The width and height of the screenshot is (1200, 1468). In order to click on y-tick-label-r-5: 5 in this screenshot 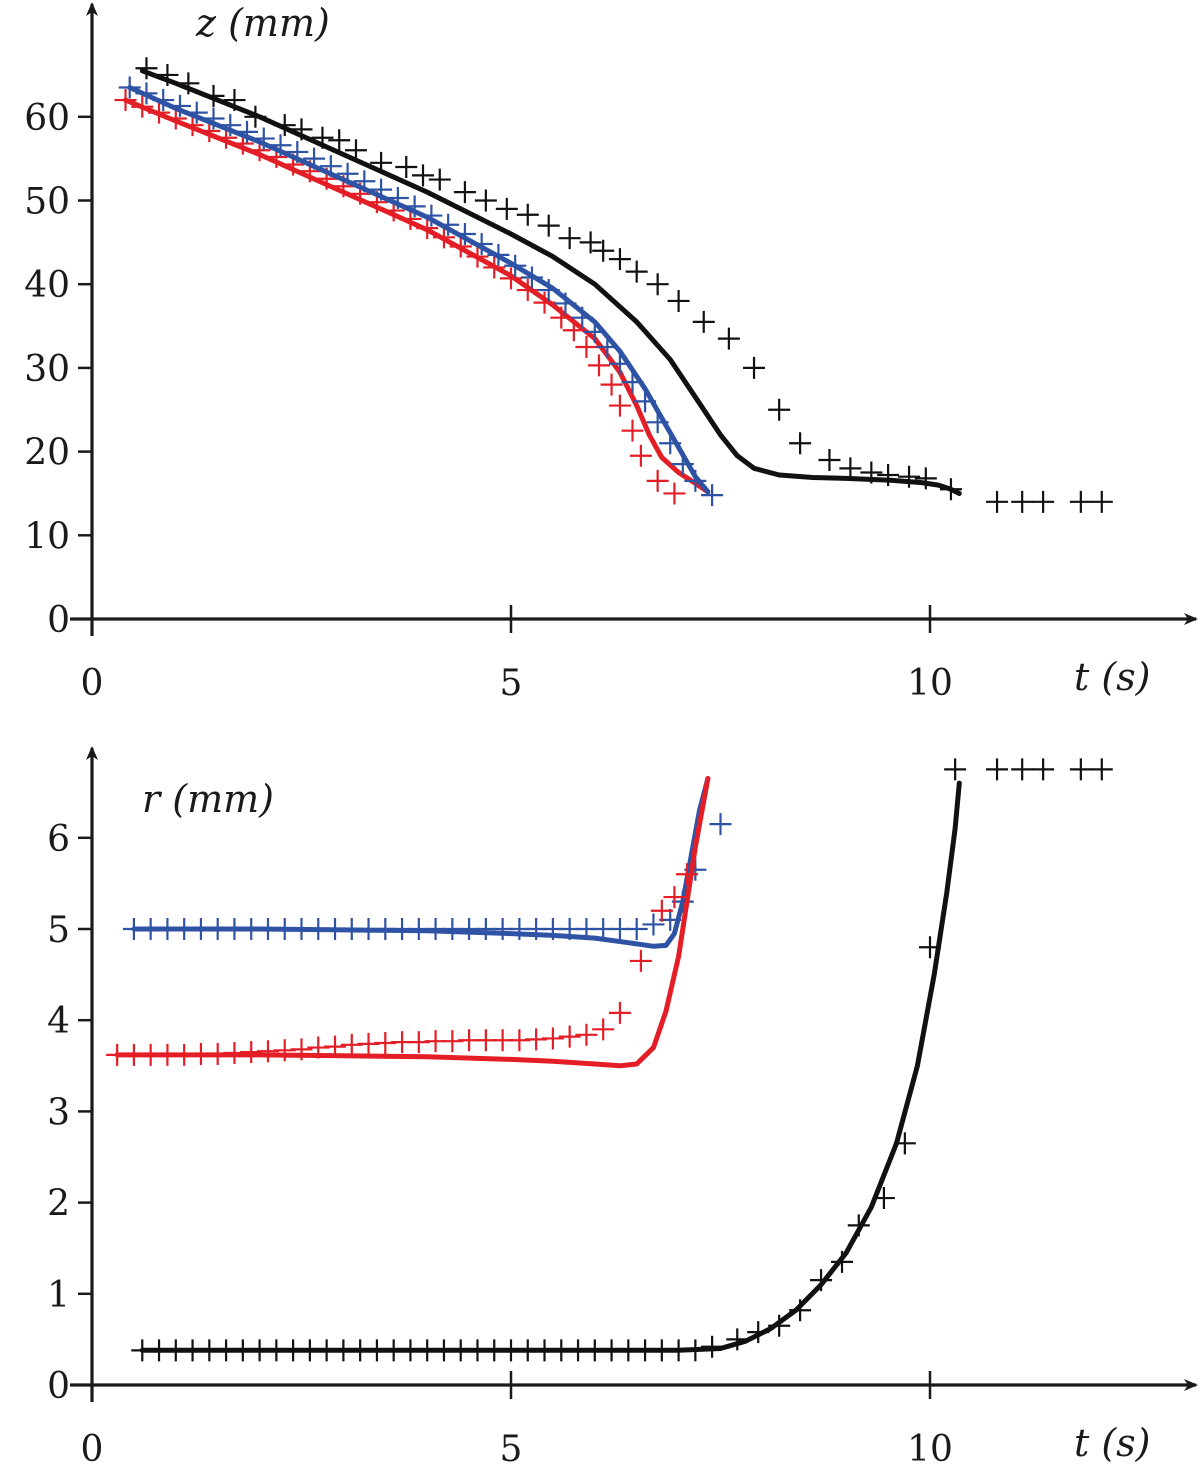, I will do `click(58, 930)`.